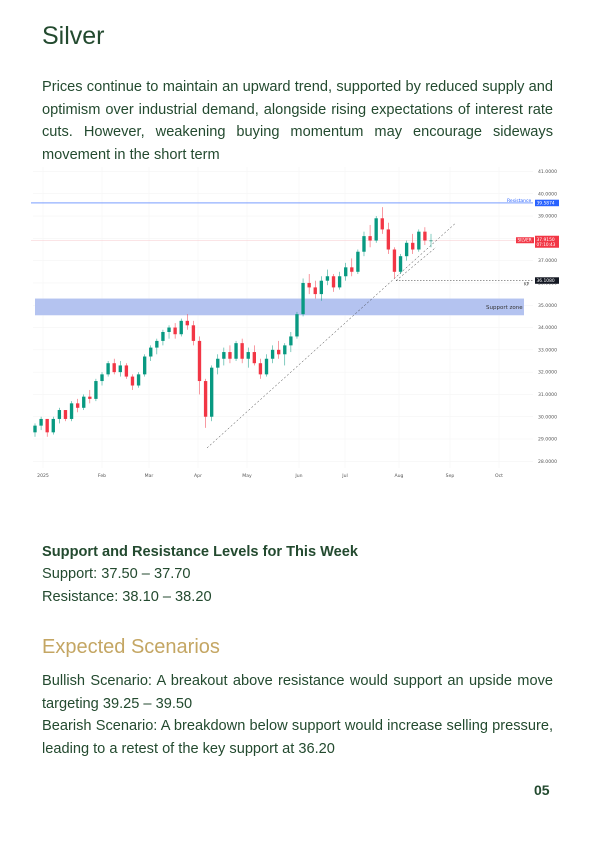 Image resolution: width=595 pixels, height=842 pixels. I want to click on y-tick-label: 34.0000, so click(547, 328).